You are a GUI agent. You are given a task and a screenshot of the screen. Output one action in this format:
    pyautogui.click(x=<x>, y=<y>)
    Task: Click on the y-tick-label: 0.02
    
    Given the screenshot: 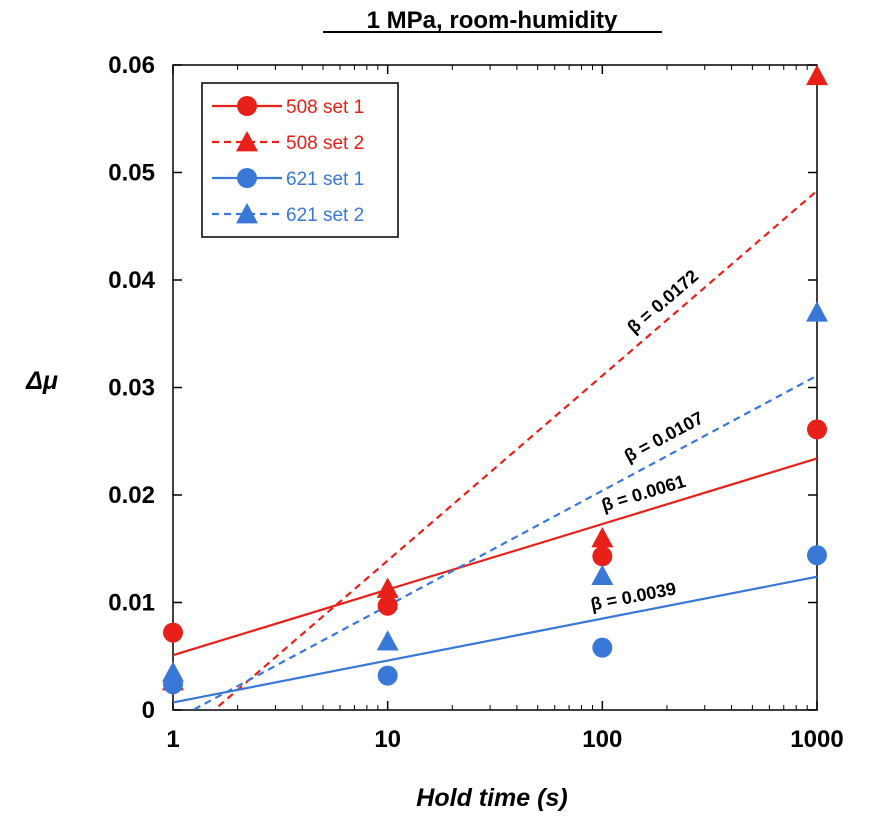 What is the action you would take?
    pyautogui.click(x=131, y=495)
    